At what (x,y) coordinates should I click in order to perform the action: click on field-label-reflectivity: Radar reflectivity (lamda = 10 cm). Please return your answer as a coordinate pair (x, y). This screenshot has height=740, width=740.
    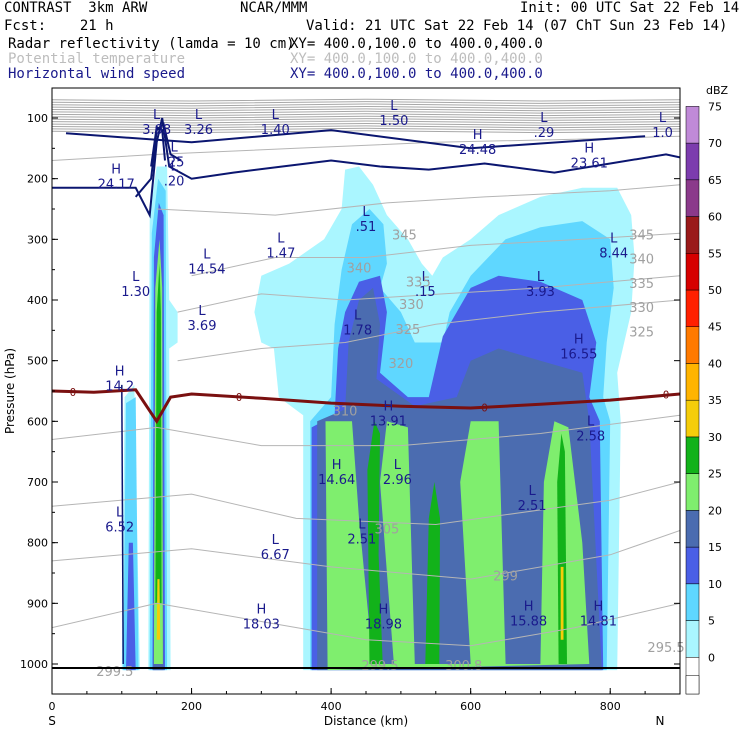
    Looking at the image, I should click on (151, 44).